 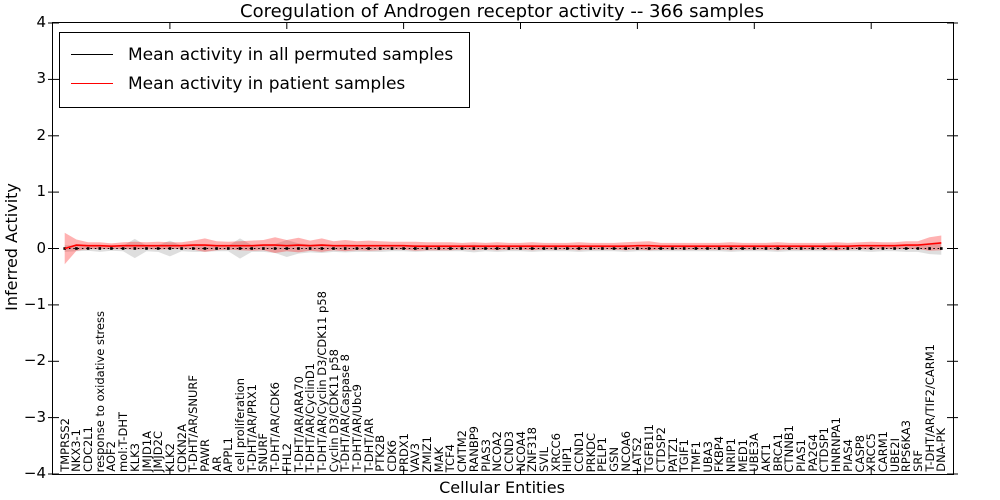 I want to click on y-tick-label: 3, so click(x=41, y=78).